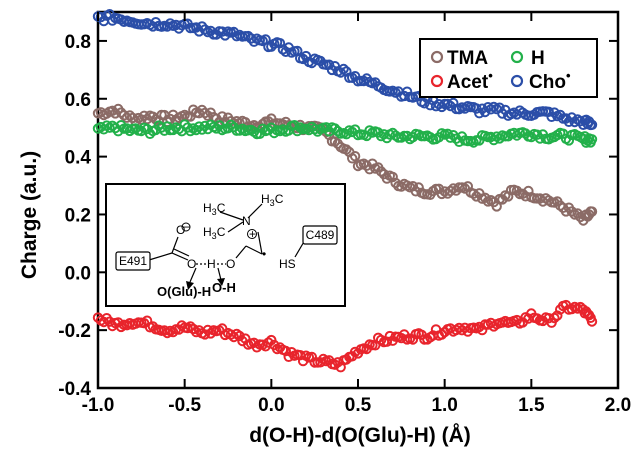  What do you see at coordinates (568, 75) in the screenshot?
I see `legend-label-cho-radical: •` at bounding box center [568, 75].